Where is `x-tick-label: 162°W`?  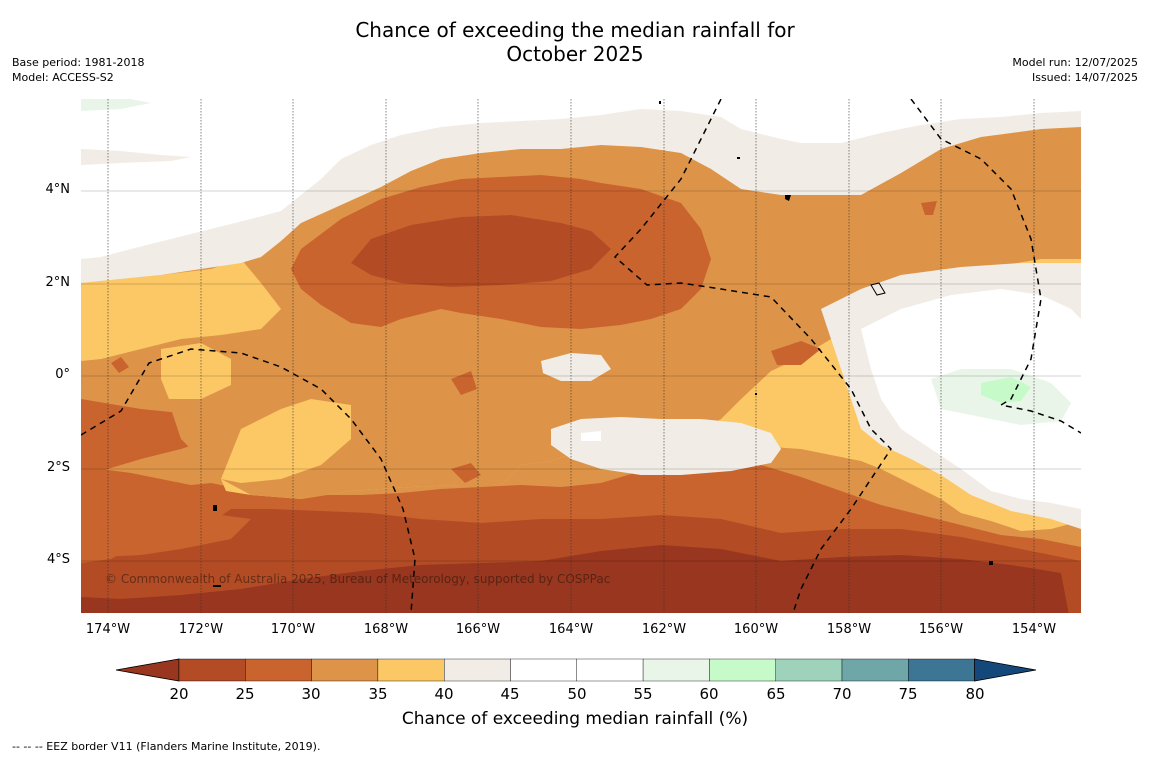 x-tick-label: 162°W is located at coordinates (664, 629).